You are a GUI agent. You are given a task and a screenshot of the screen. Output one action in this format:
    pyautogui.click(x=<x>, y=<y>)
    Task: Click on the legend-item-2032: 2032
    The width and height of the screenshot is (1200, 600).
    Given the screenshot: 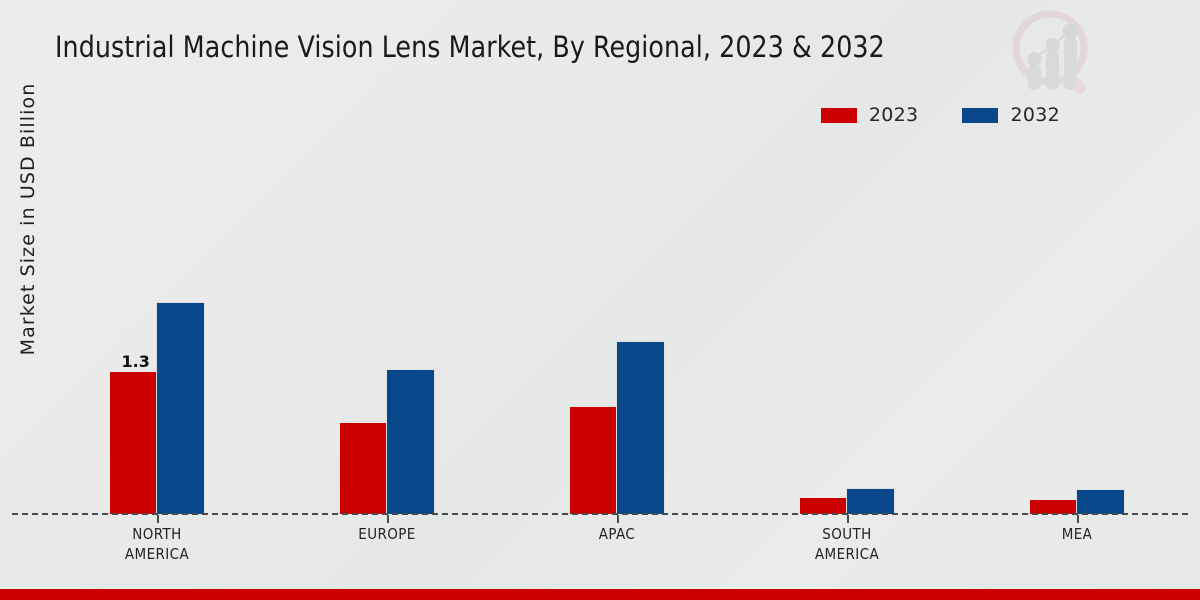 What is the action you would take?
    pyautogui.click(x=1011, y=115)
    